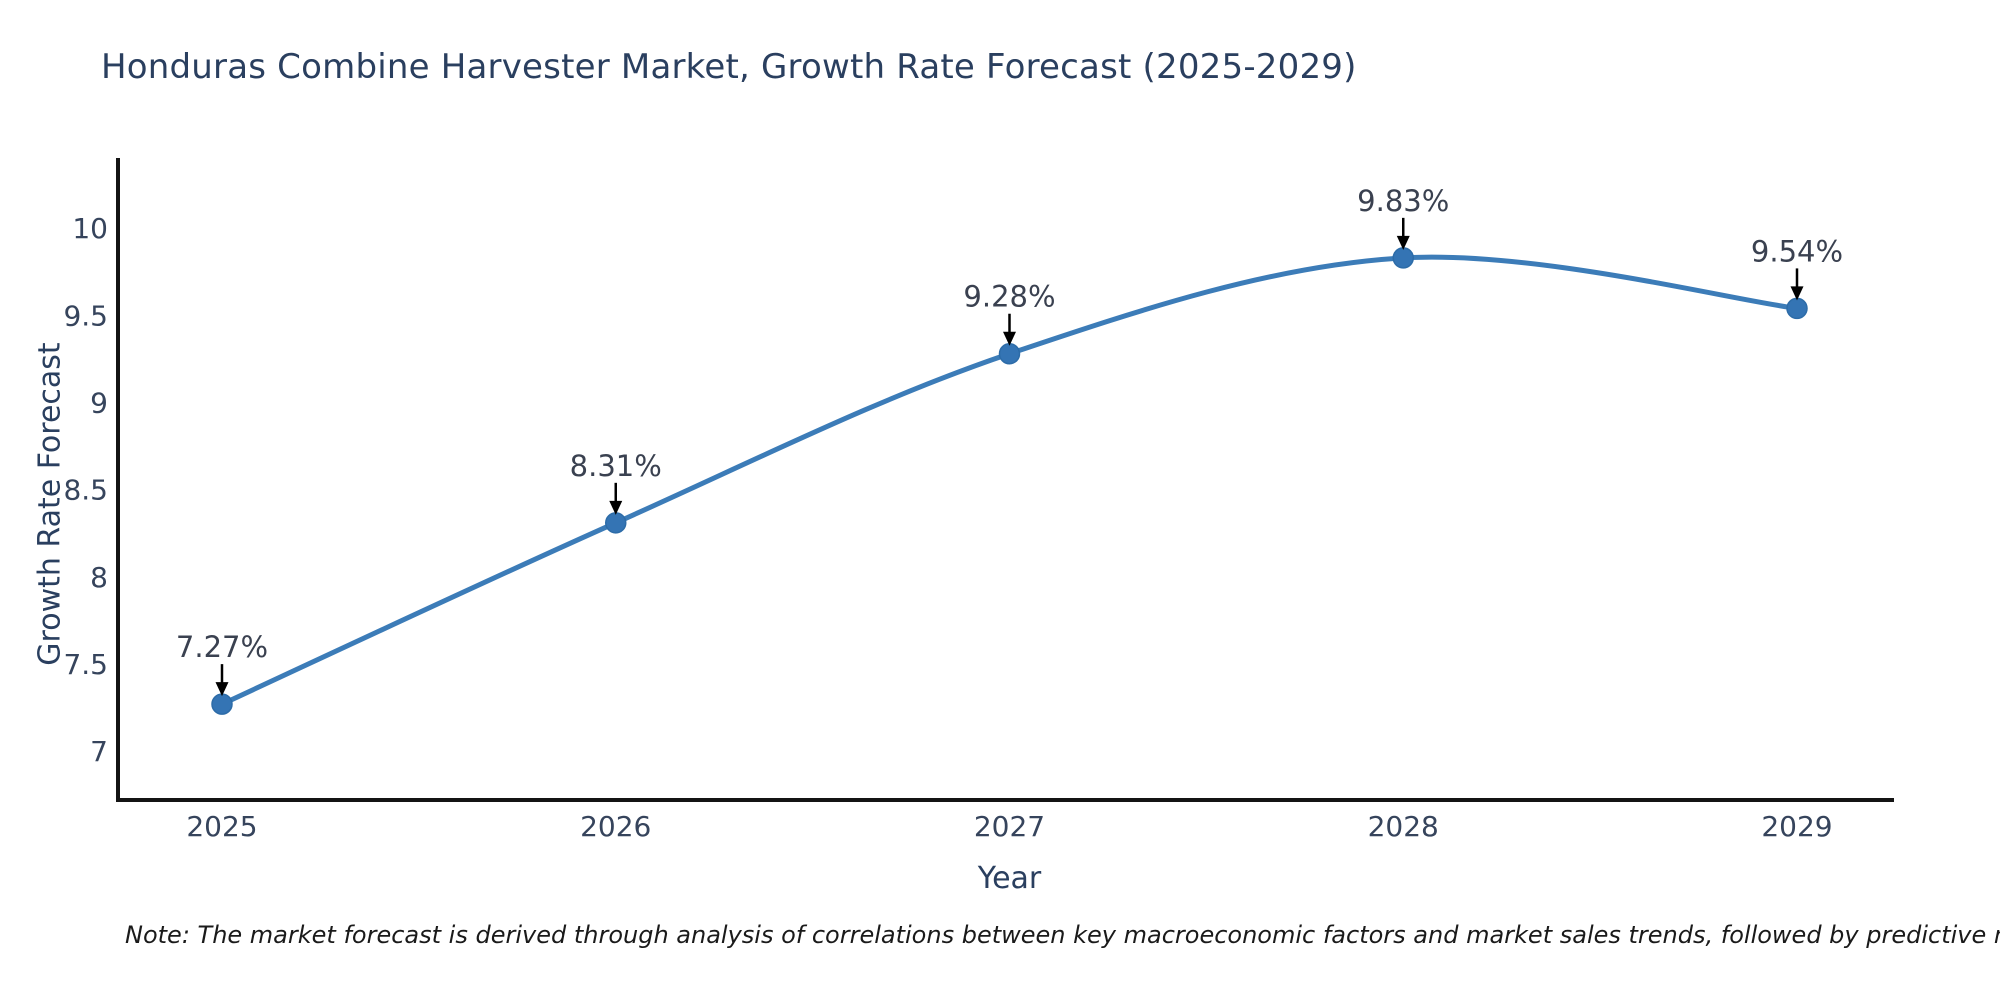  Describe the element at coordinates (1009, 297) in the screenshot. I see `point-annotation: 9.28%` at that location.